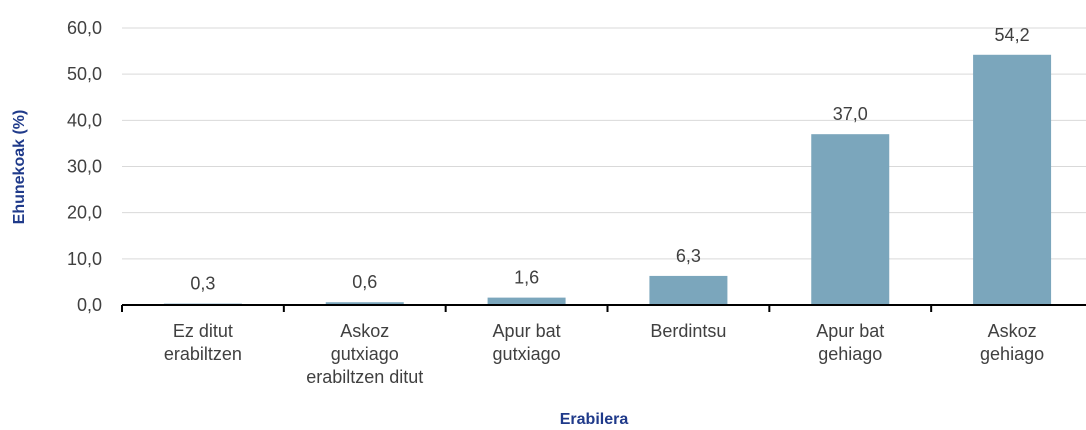  Describe the element at coordinates (850, 114) in the screenshot. I see `value-label: 37,0` at that location.